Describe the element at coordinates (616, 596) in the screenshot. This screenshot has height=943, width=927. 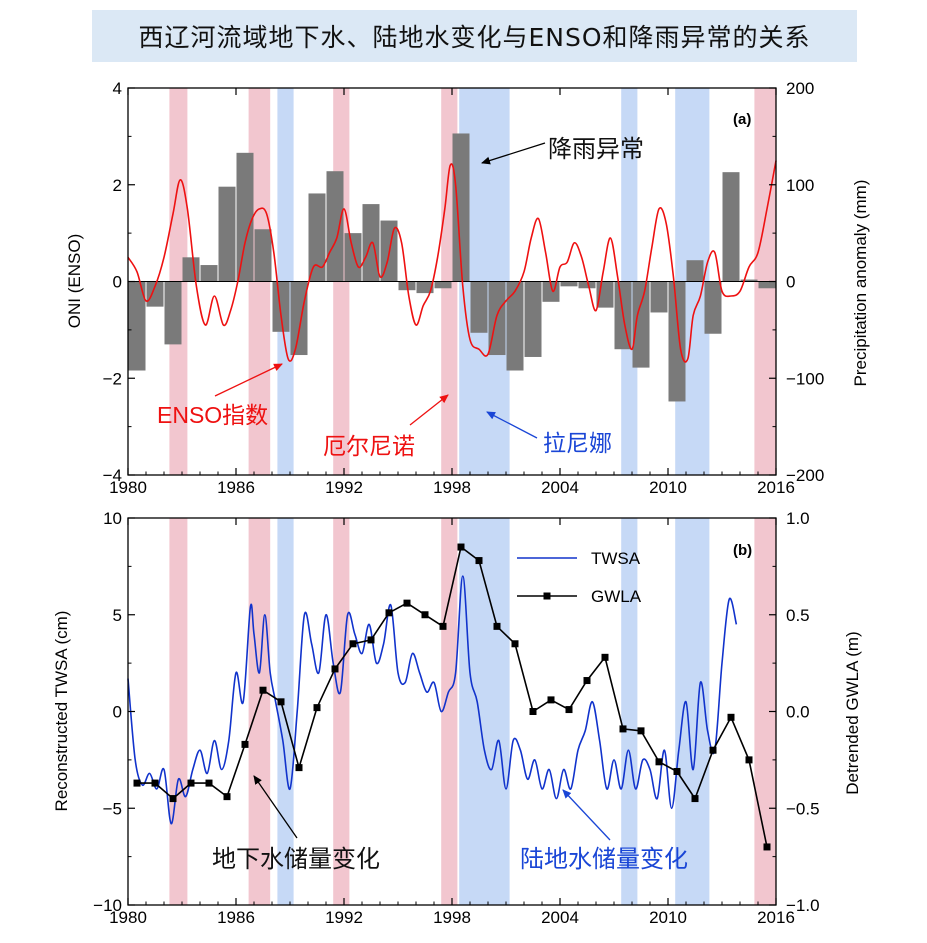
I see `legend-gwla-label: GWLA` at that location.